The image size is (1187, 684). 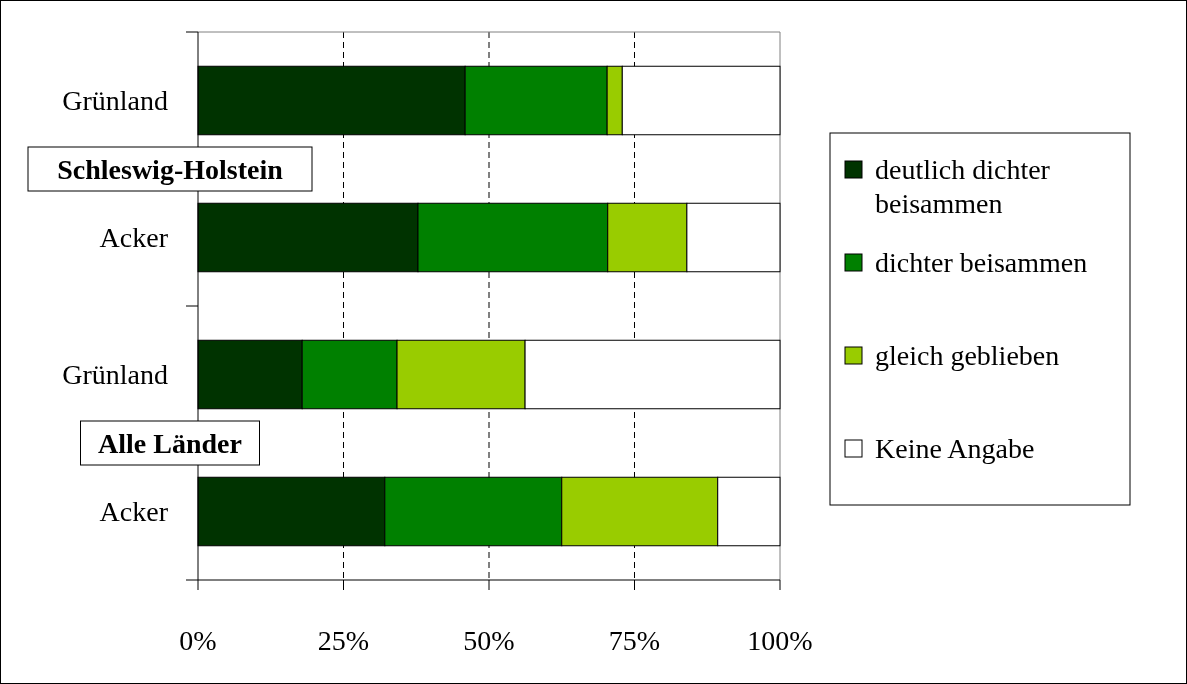 I want to click on legend-label: deutlich dichter beisammen, so click(x=963, y=186).